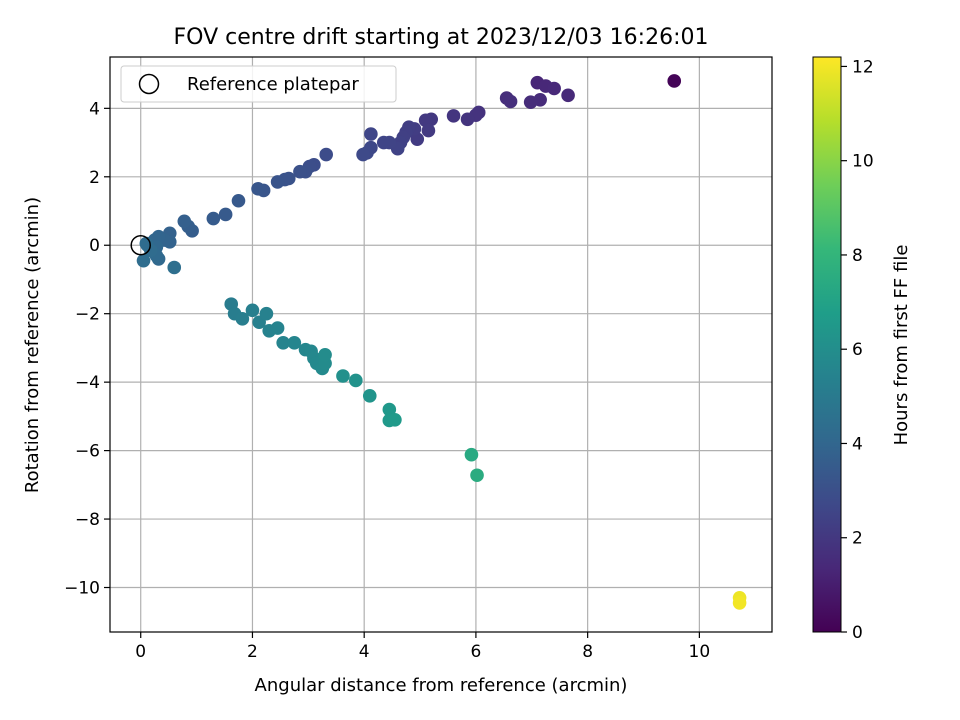  I want to click on y-tick-label: 2, so click(94, 178).